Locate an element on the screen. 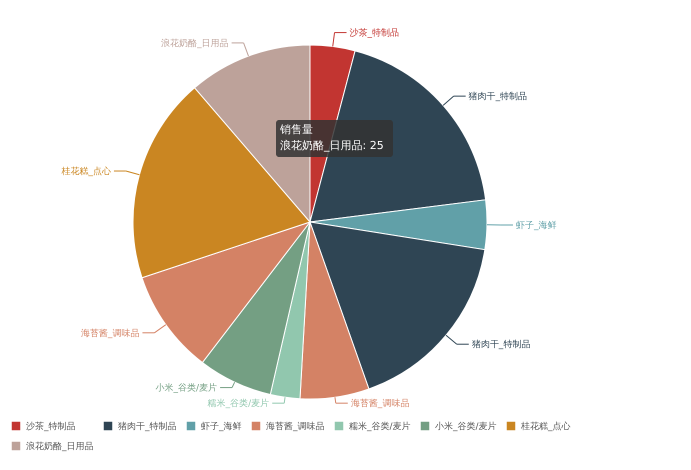 This screenshot has width=691, height=470. category-label: 沙茶_特制品 is located at coordinates (51, 427).